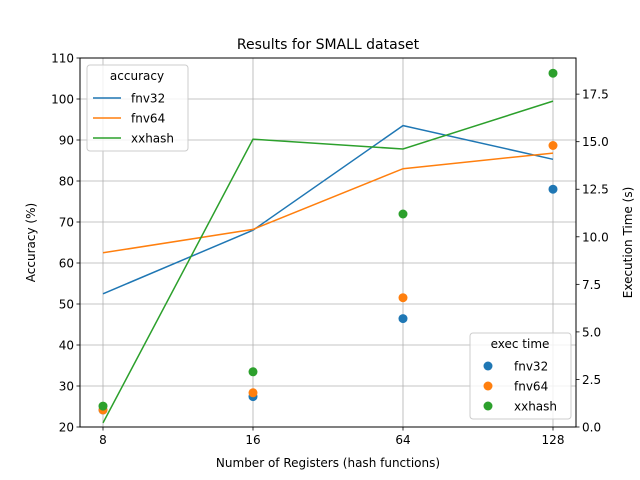 The width and height of the screenshot is (640, 480). What do you see at coordinates (520, 344) in the screenshot?
I see `exec-time-legend-title: exec time` at bounding box center [520, 344].